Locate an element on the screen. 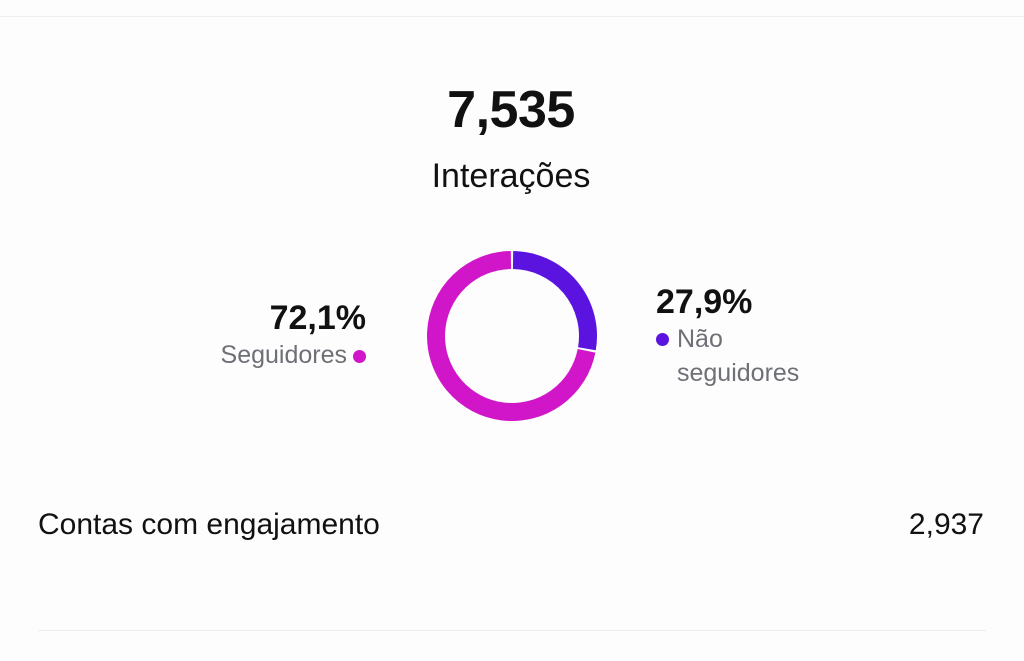 This screenshot has width=1024, height=661. non-followers-legend-dot is located at coordinates (662, 339).